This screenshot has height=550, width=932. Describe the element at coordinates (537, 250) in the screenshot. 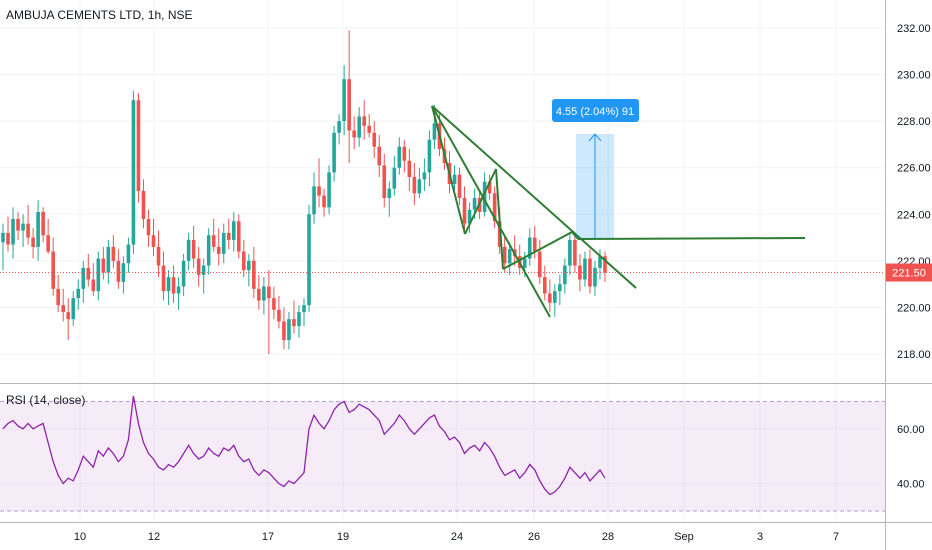

I see `zigzag-line` at that location.